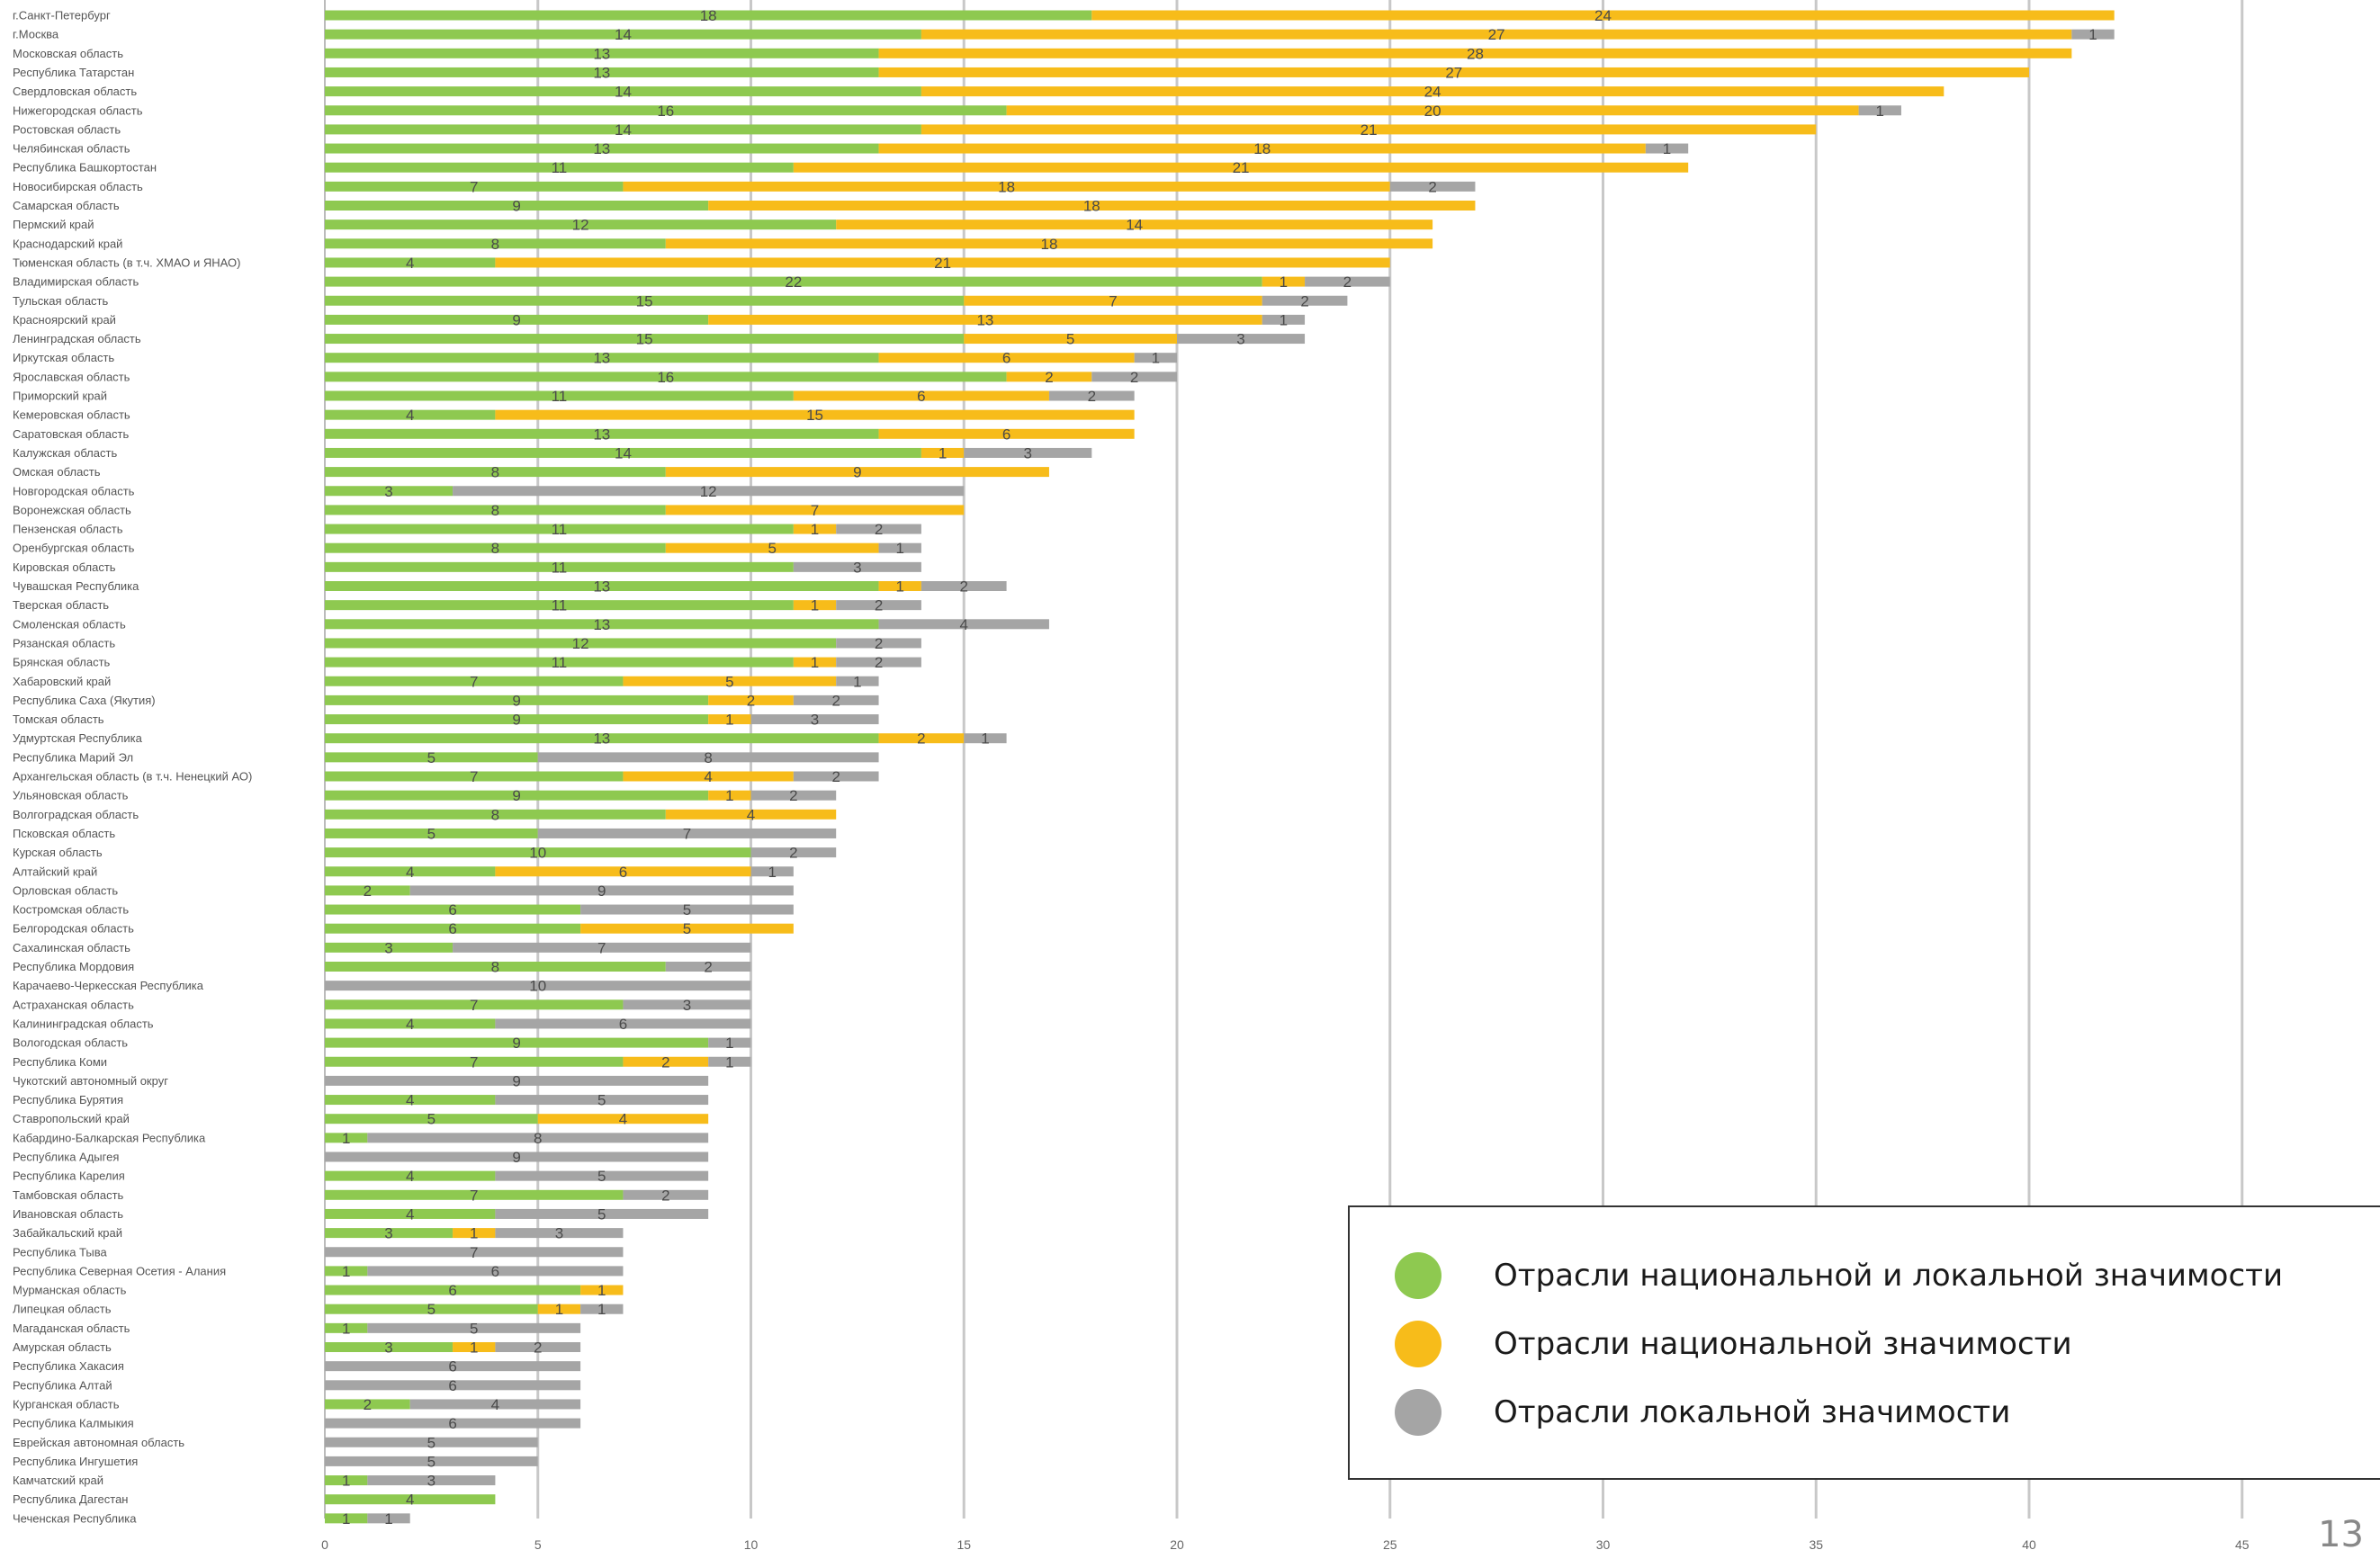  I want to click on category-label: Иркутская область, so click(64, 357).